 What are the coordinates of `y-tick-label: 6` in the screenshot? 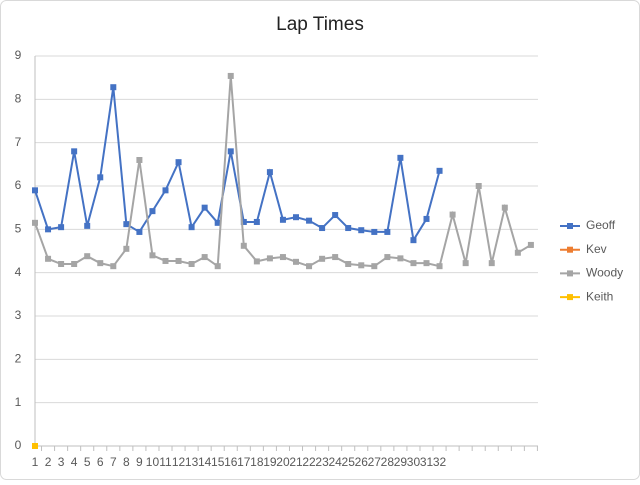 It's located at (18, 185).